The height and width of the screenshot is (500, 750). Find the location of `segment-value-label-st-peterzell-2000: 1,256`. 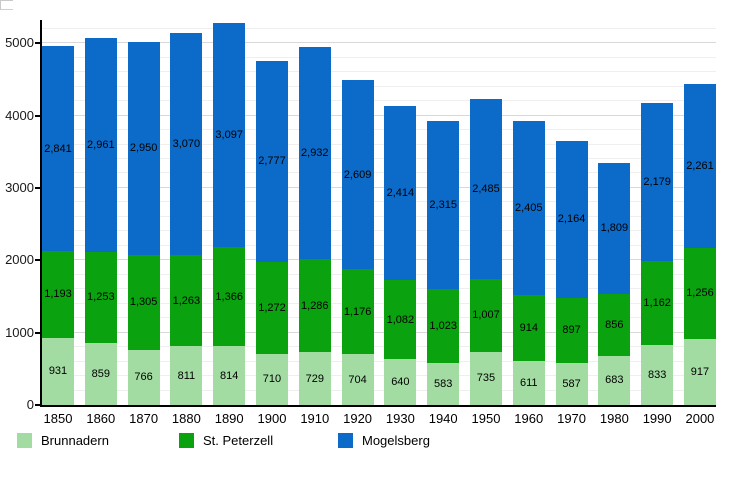

segment-value-label-st-peterzell-2000: 1,256 is located at coordinates (700, 293).